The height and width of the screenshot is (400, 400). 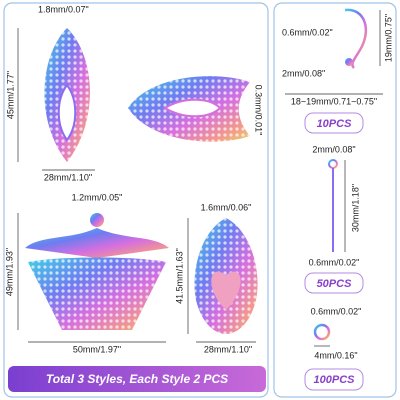 I want to click on quantity: 100PCS, so click(x=335, y=380).